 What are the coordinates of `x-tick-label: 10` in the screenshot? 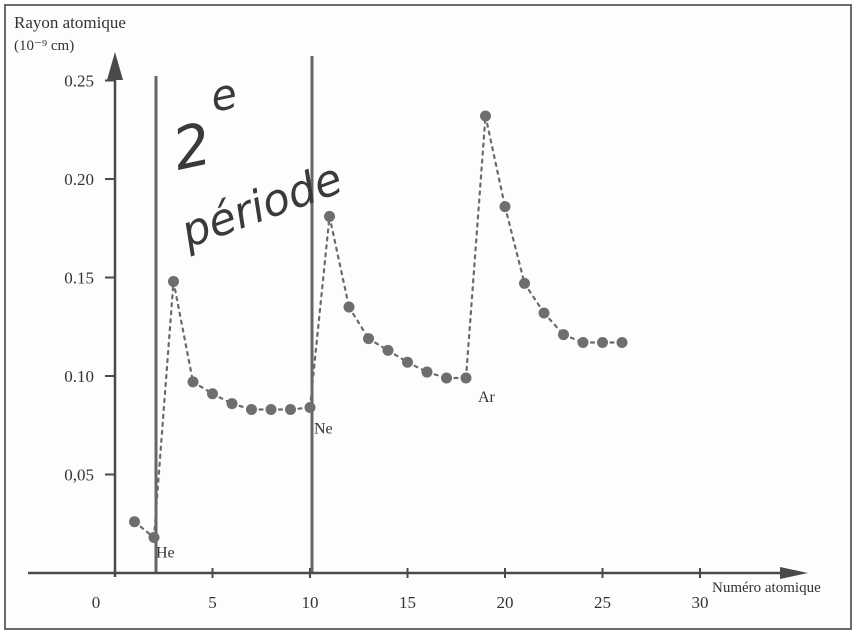 It's located at (310, 602).